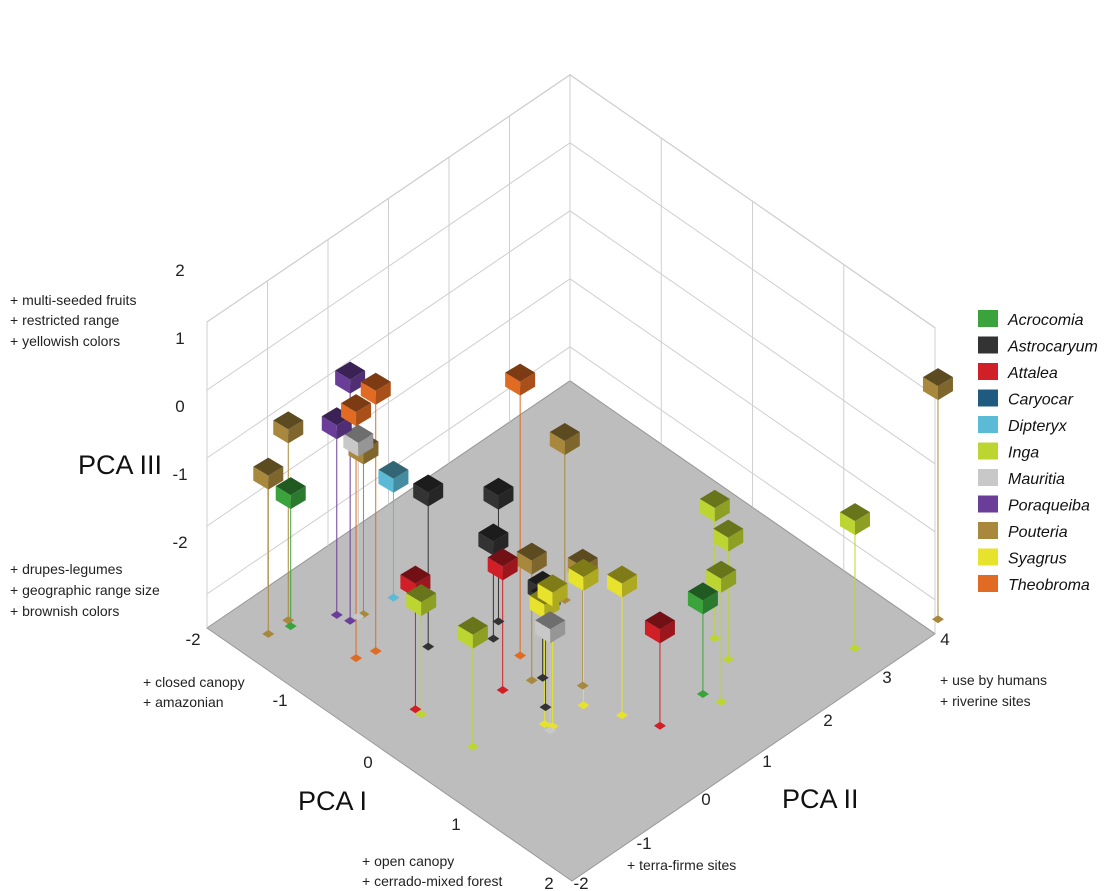 The height and width of the screenshot is (891, 1118). I want to click on legend-item: Caryocar, so click(1026, 399).